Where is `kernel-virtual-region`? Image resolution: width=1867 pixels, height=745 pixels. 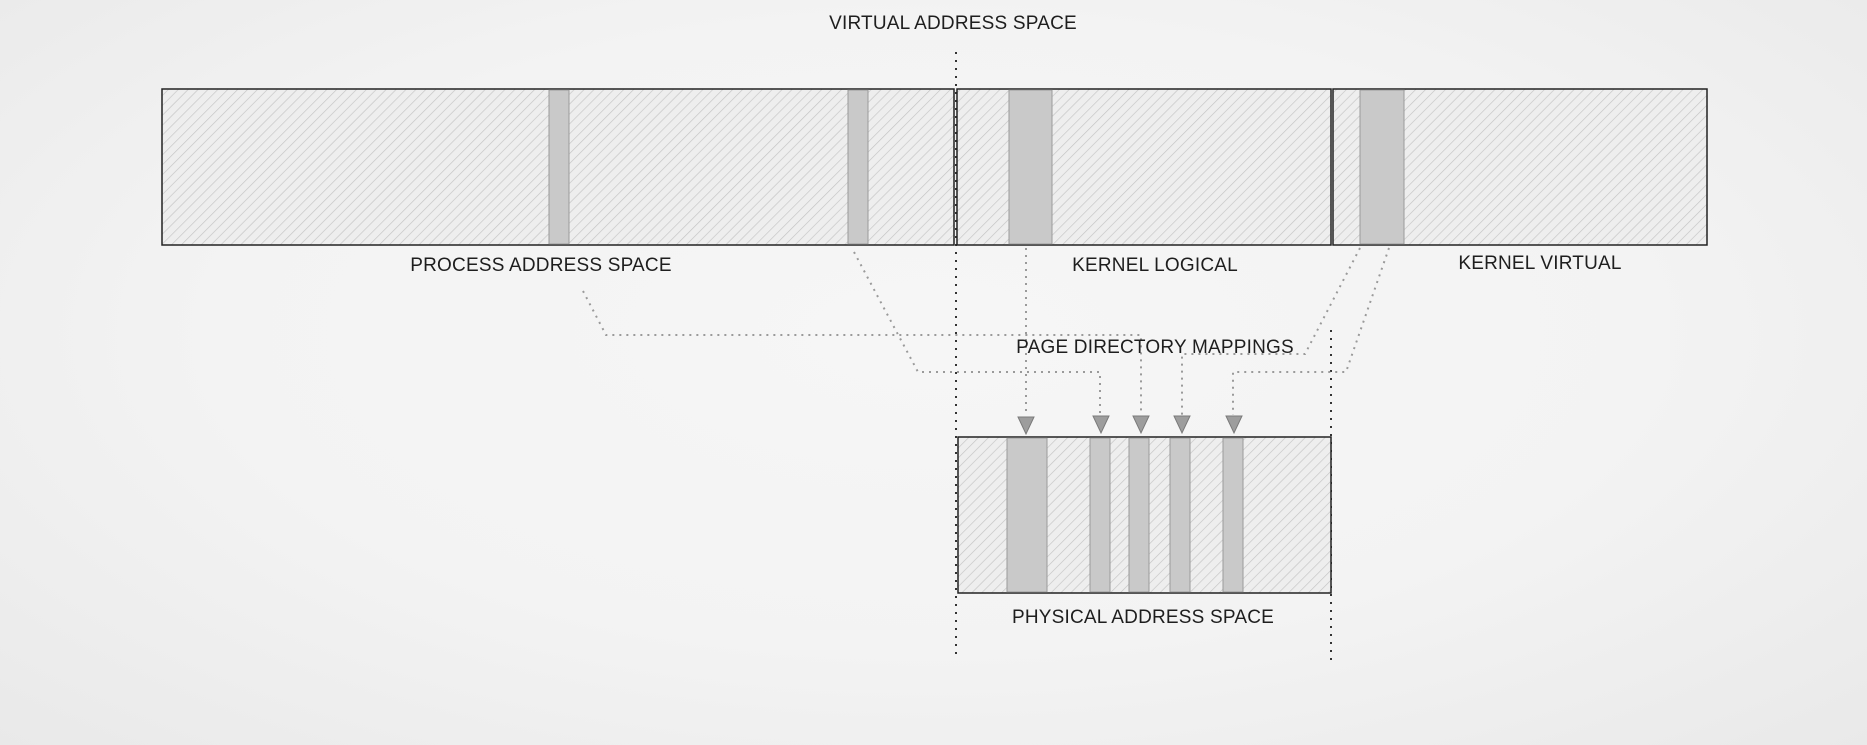
kernel-virtual-region is located at coordinates (1520, 167).